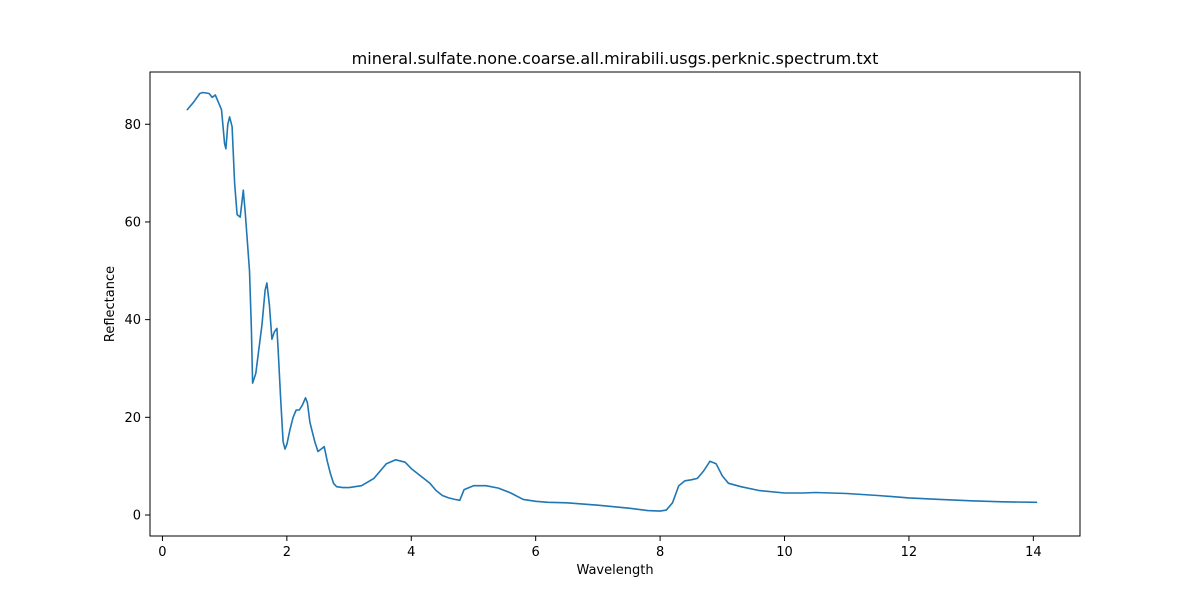 The width and height of the screenshot is (1200, 600). What do you see at coordinates (132, 125) in the screenshot?
I see `y-tick-label: 80` at bounding box center [132, 125].